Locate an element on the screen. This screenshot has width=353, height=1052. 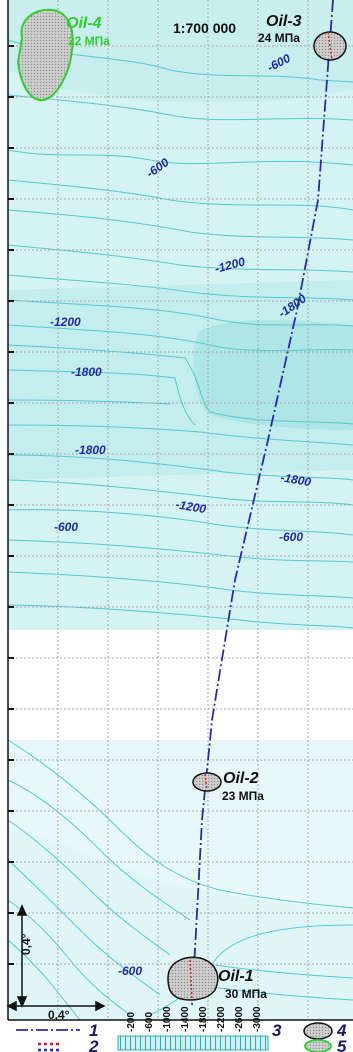
depth-scale-label: -1000 is located at coordinates (167, 1019).